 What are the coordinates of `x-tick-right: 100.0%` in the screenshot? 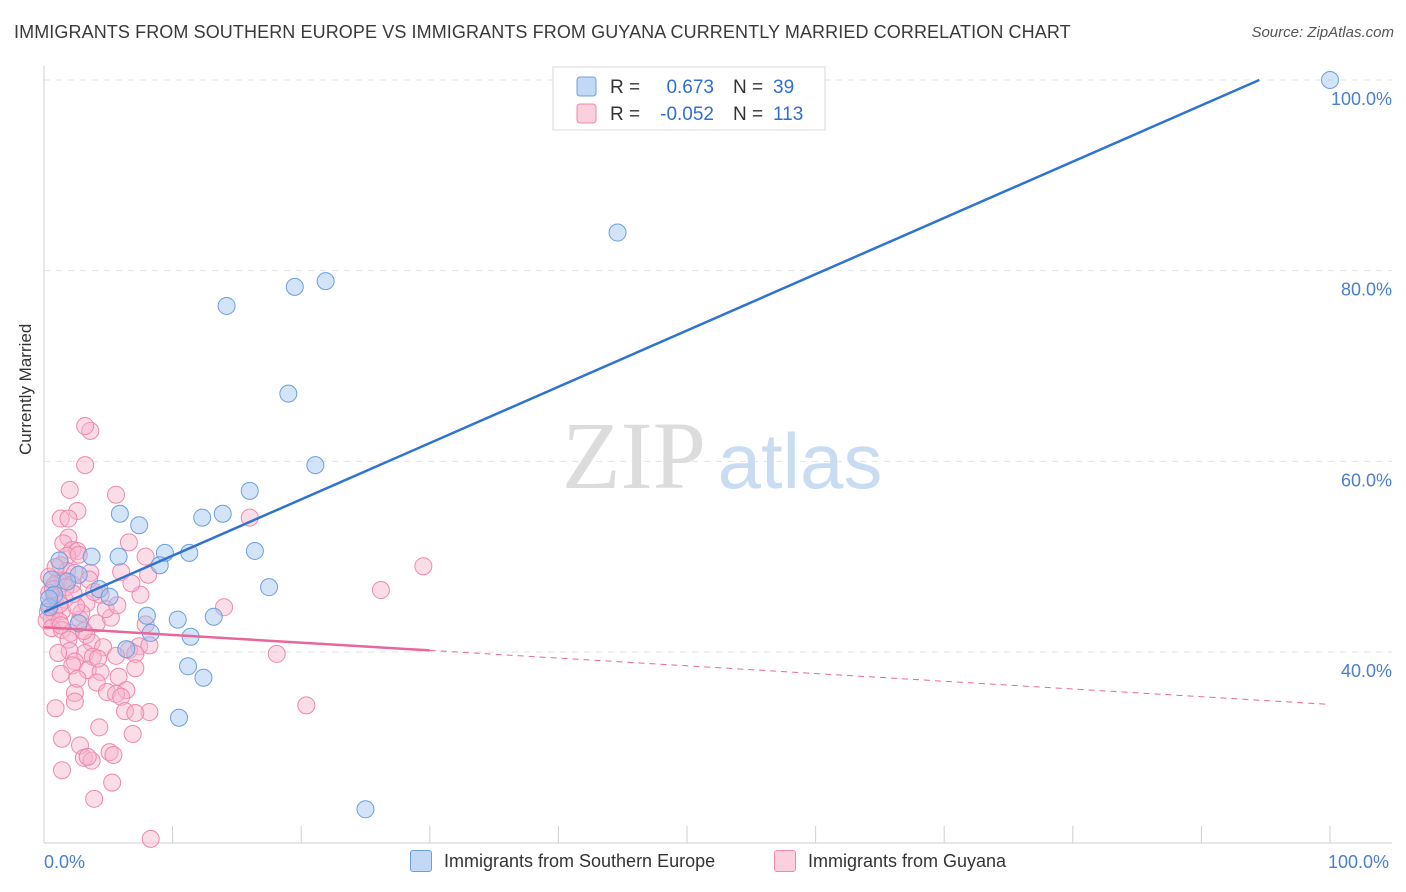 It's located at (1359, 862).